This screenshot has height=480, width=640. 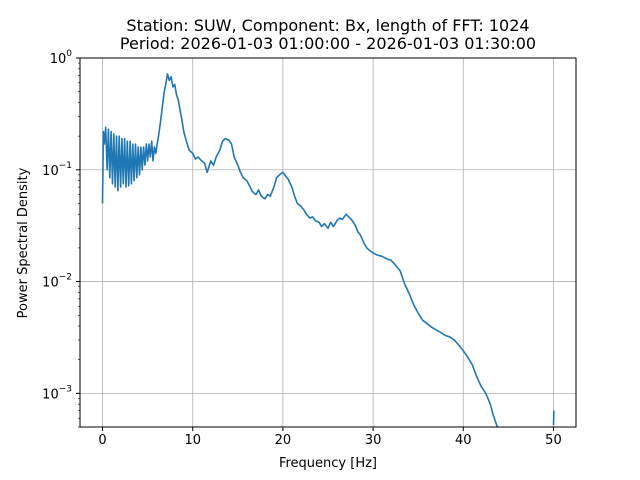 What do you see at coordinates (65, 278) in the screenshot?
I see `y-tick-exponent: −2` at bounding box center [65, 278].